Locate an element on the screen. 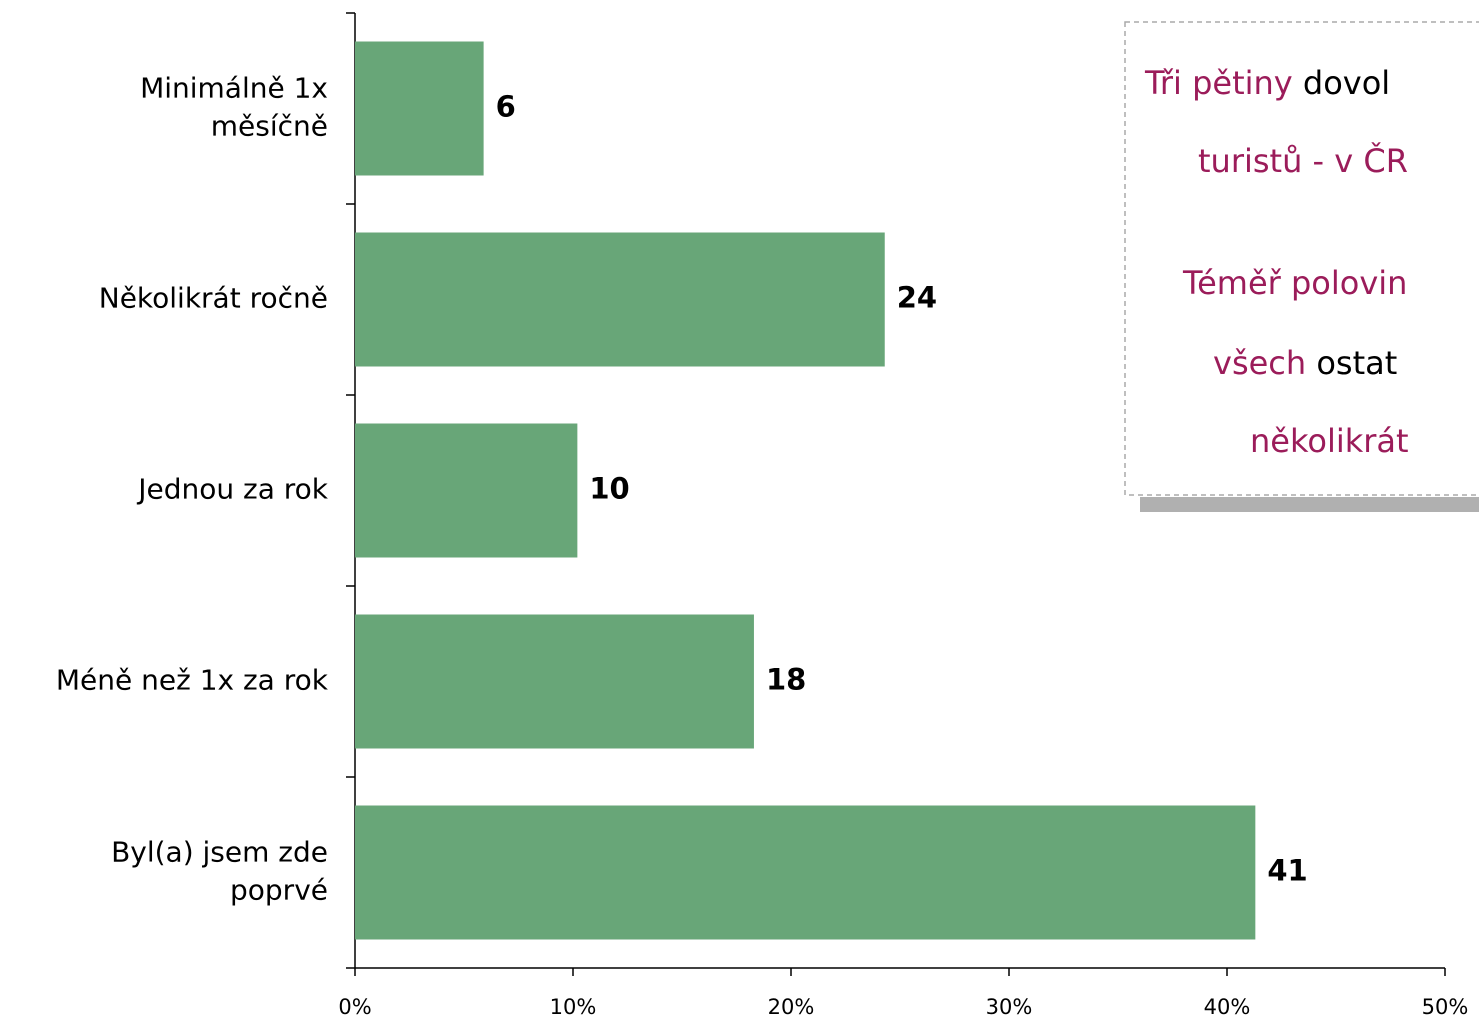 The width and height of the screenshot is (1479, 1017). category-label: Minimálně 1x měsíčně is located at coordinates (234, 107).